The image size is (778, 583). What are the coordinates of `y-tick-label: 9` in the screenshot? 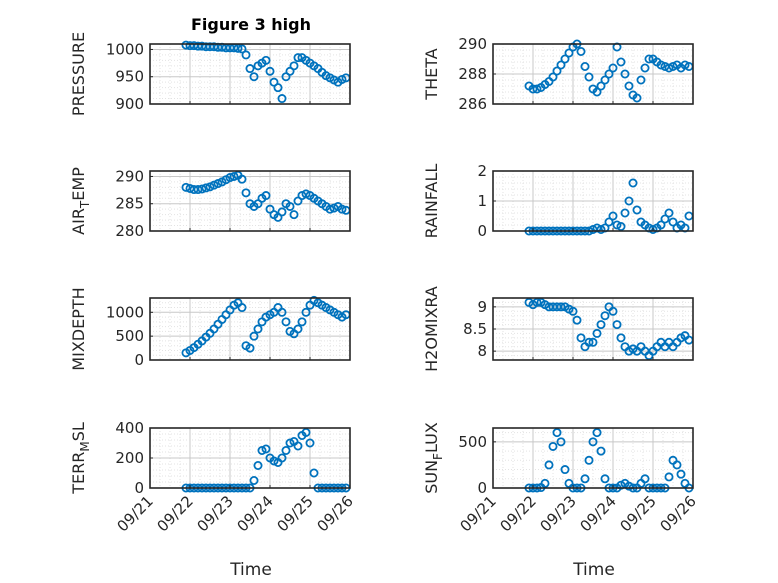 It's located at (482, 307).